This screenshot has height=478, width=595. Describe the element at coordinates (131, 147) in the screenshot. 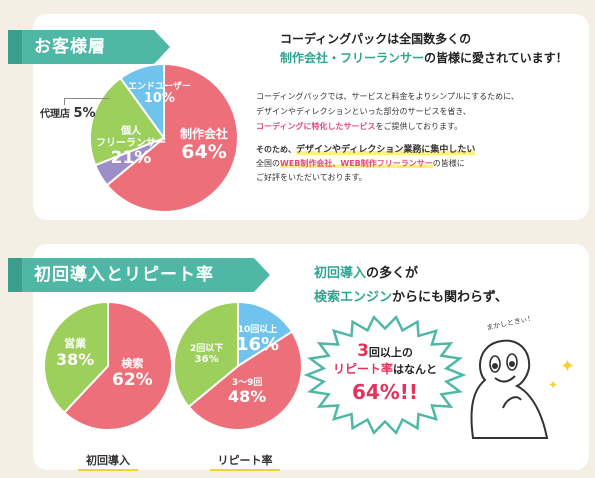

I see `slice-label-freelancer: 個人 フリーランサー 21%` at that location.